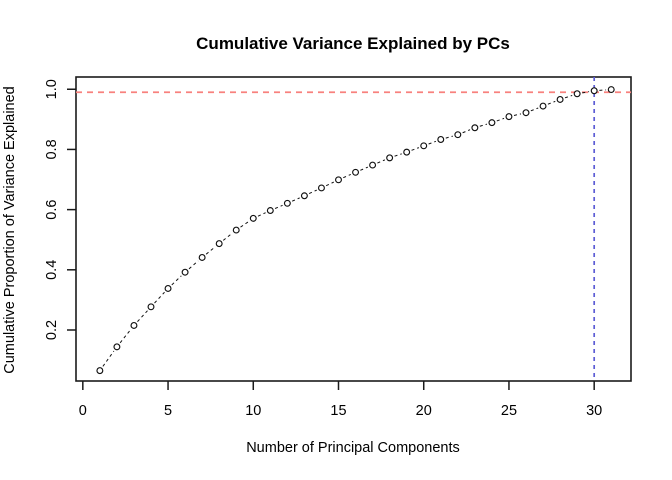 The image size is (672, 480). I want to click on y-axis-tick-label: 0.2, so click(52, 330).